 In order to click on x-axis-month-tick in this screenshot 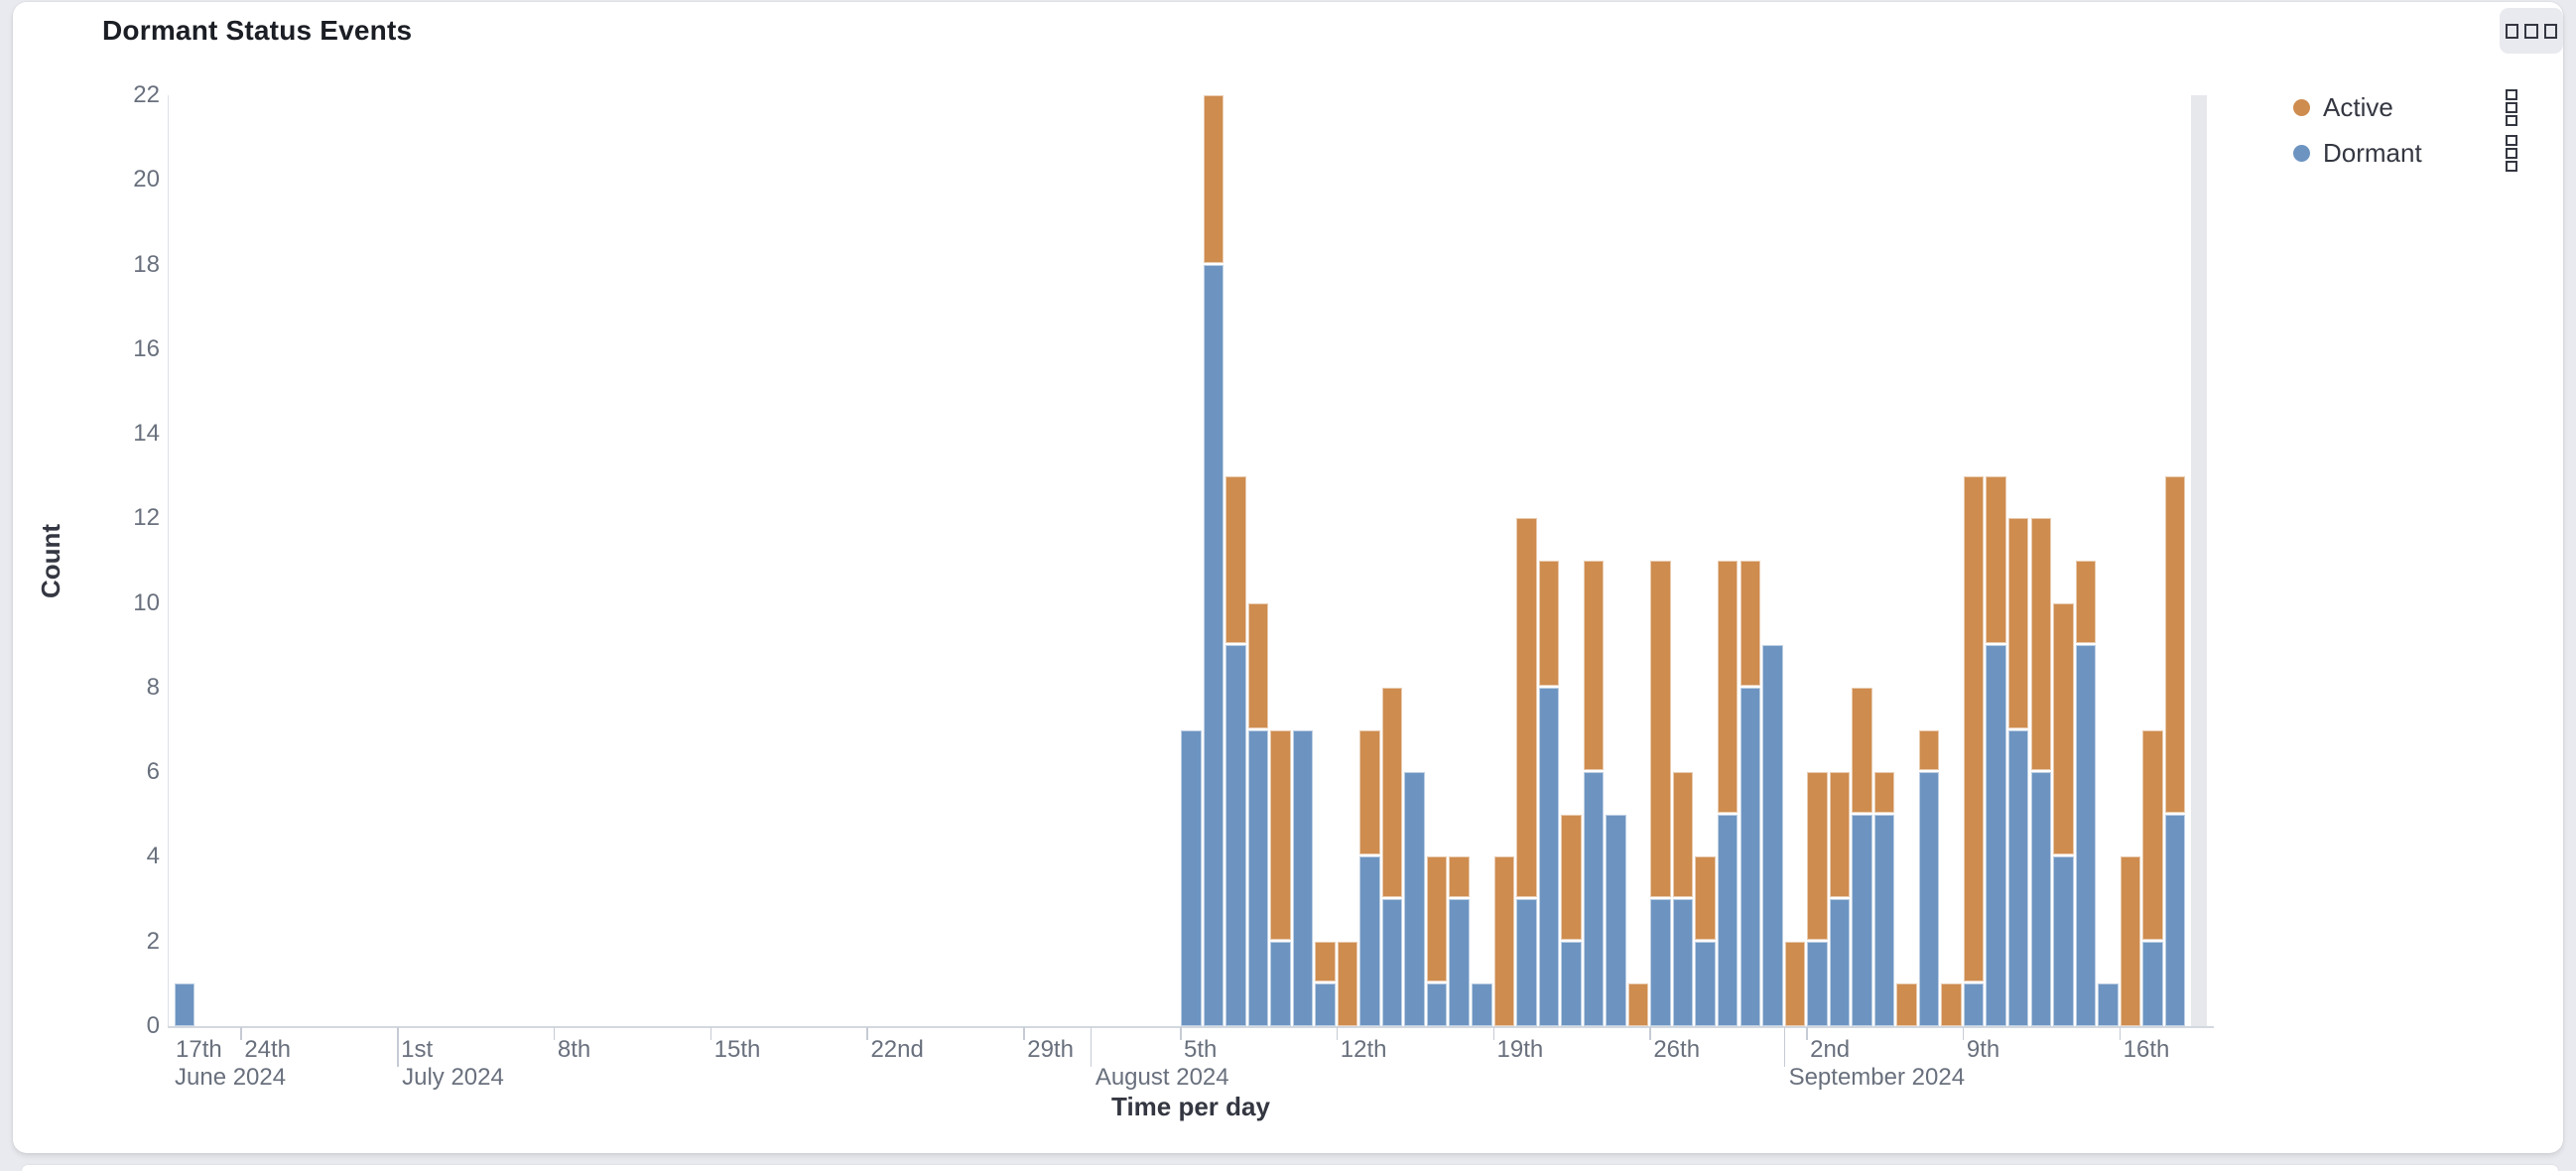, I will do `click(1785, 1047)`.